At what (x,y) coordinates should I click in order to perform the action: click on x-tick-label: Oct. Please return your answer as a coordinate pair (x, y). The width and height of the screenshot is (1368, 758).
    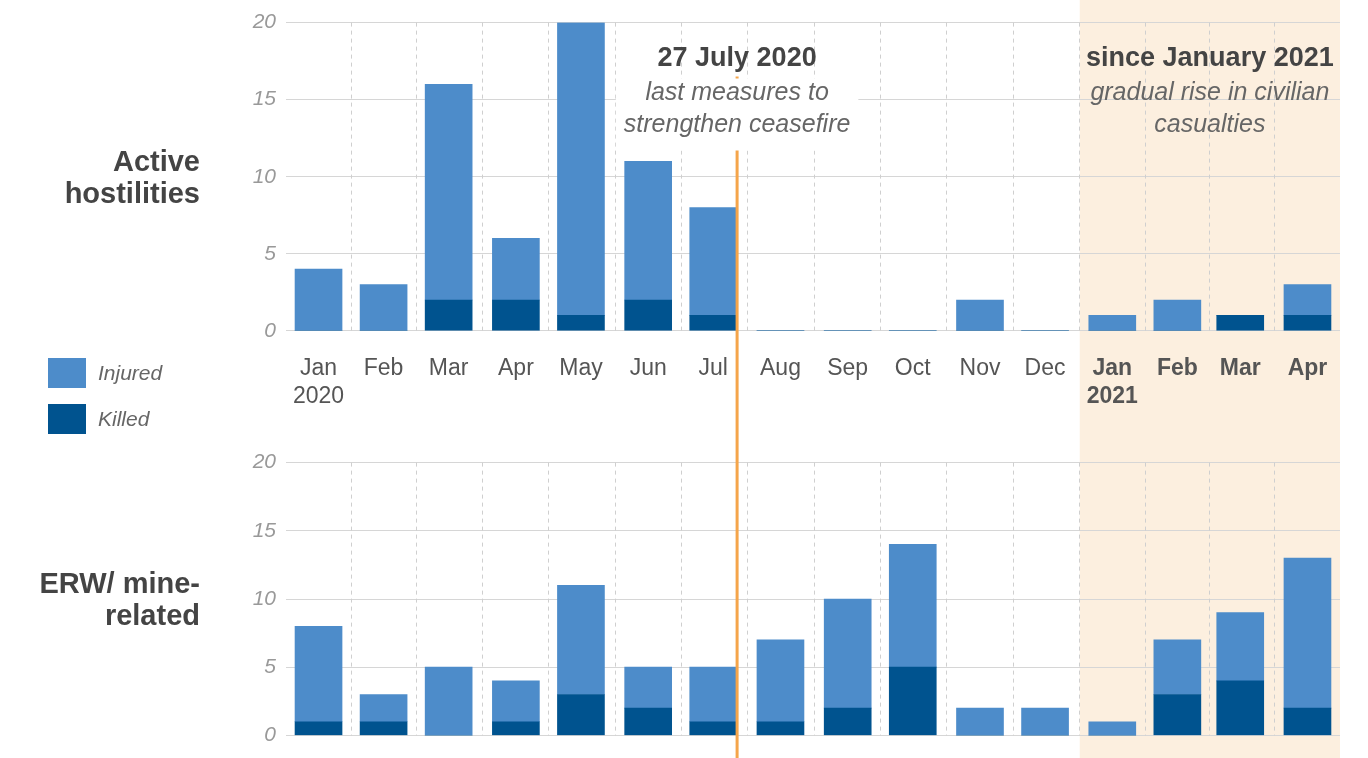
    Looking at the image, I should click on (913, 366).